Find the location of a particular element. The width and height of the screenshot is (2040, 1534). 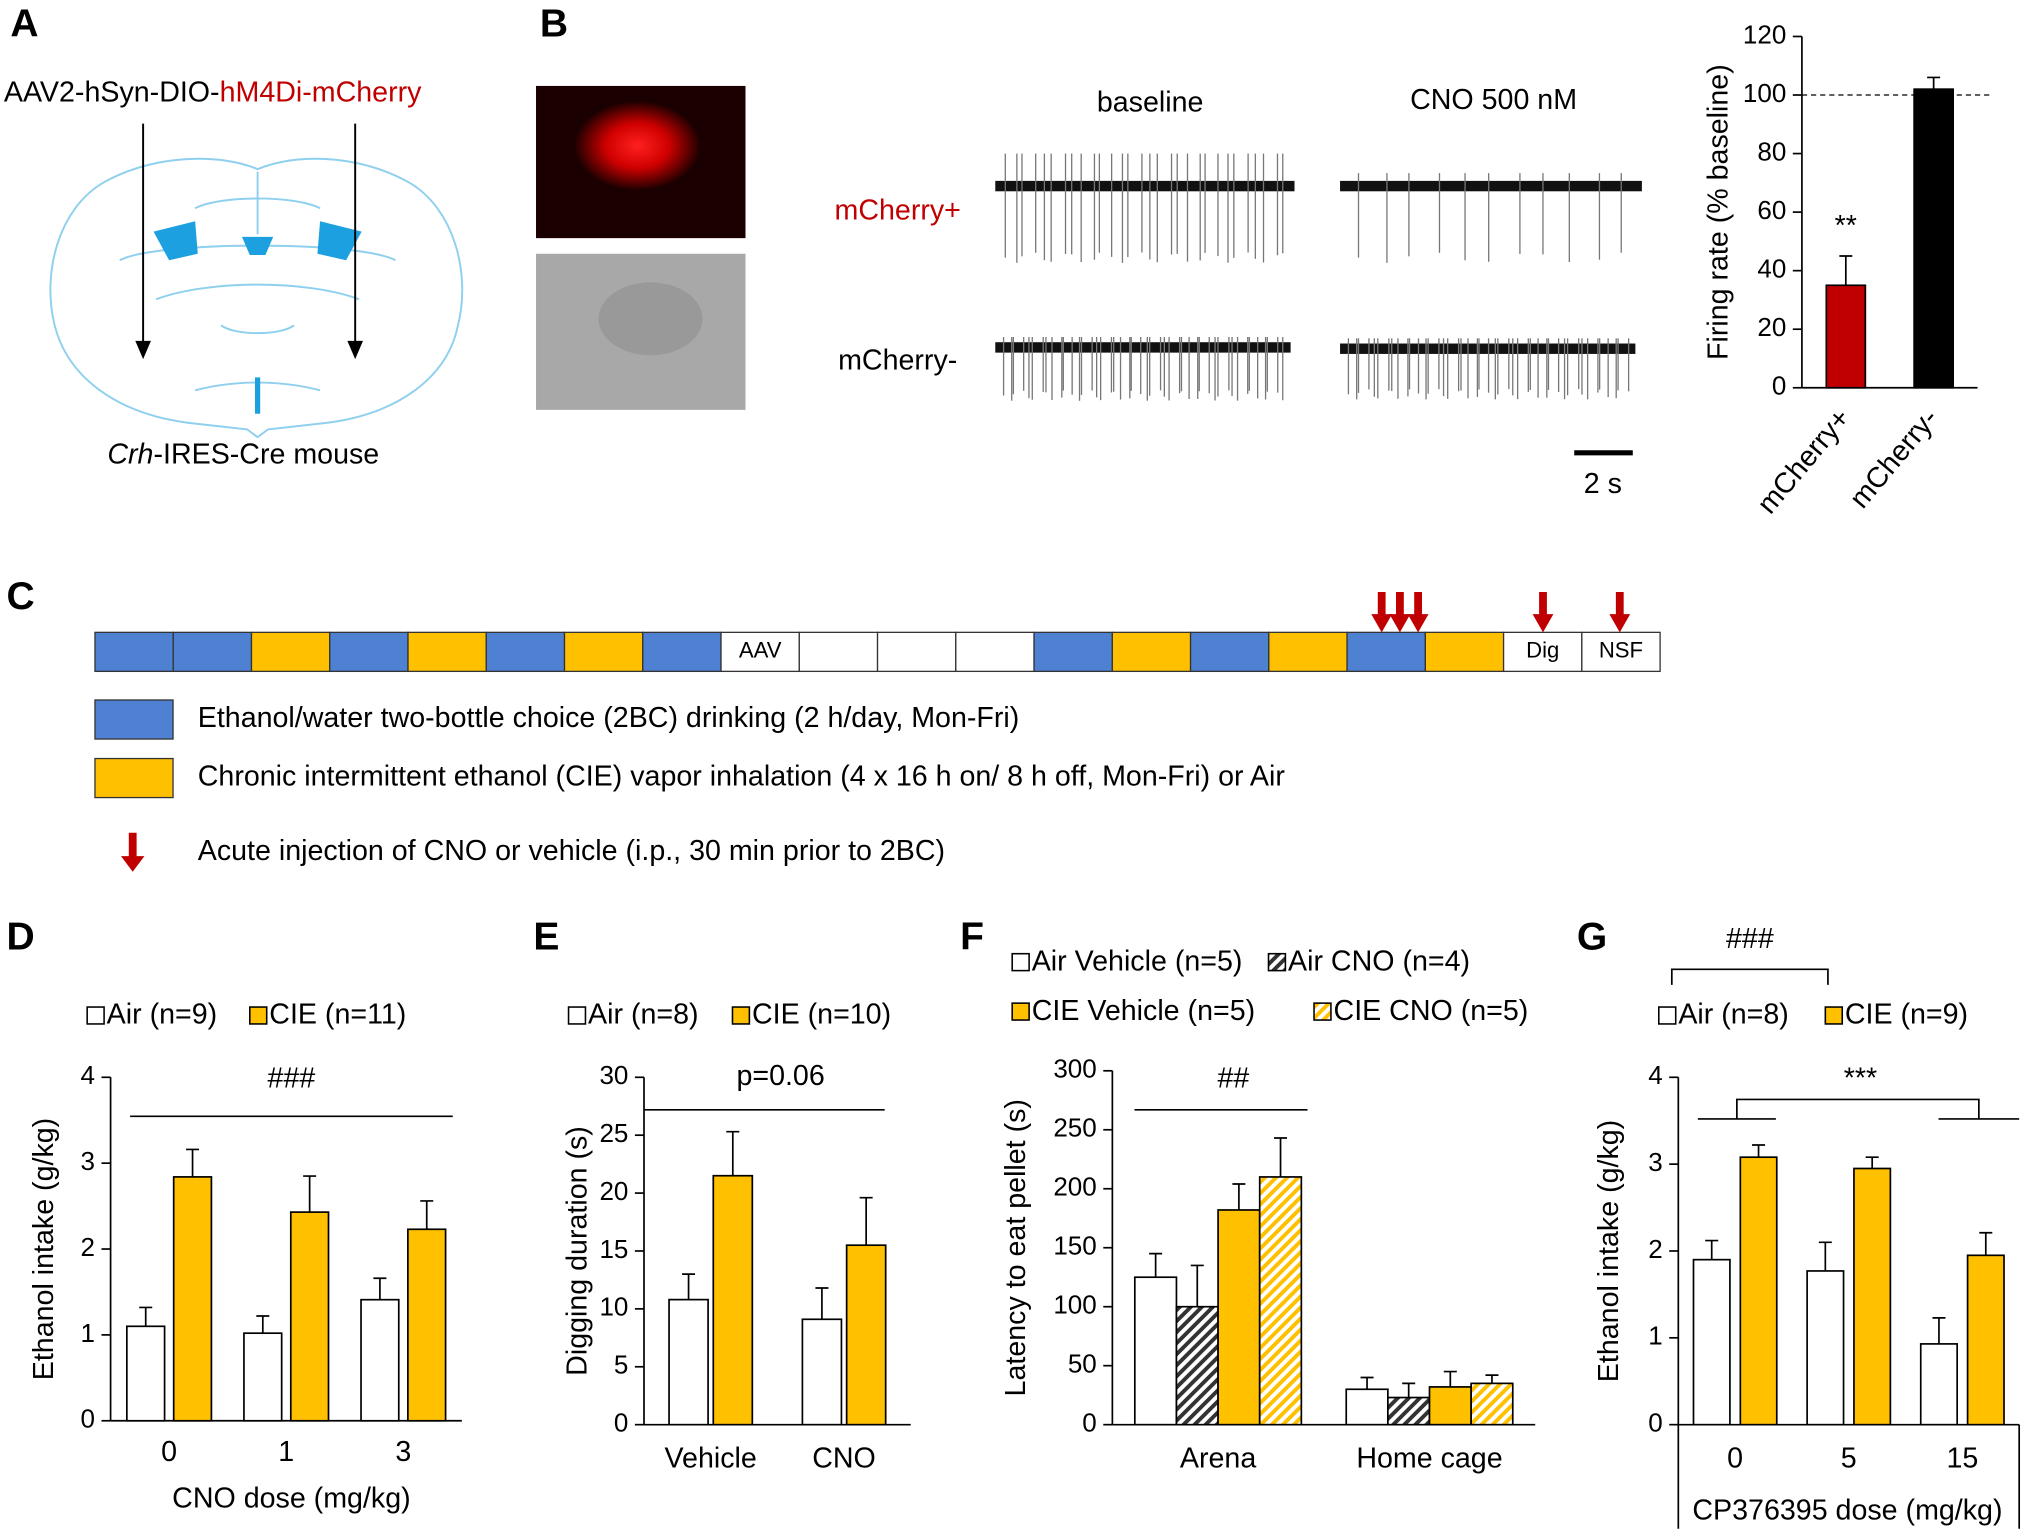

legend-label: CIE (n=11) is located at coordinates (337, 1015).